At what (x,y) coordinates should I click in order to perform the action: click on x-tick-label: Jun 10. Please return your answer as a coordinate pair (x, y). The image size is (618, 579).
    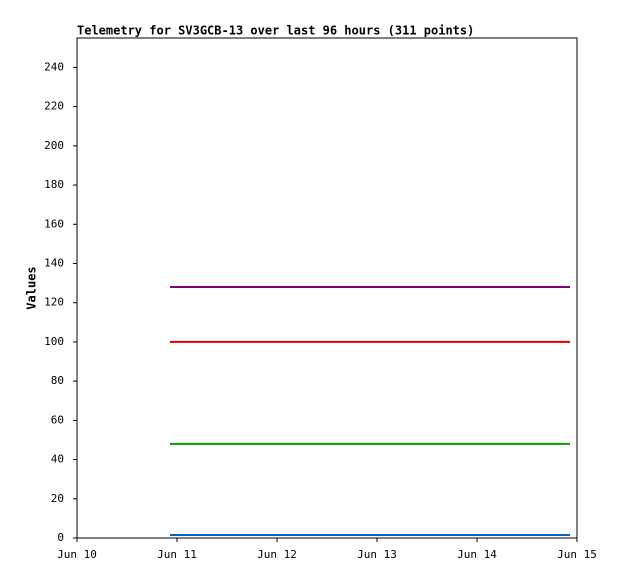
    Looking at the image, I should click on (77, 554).